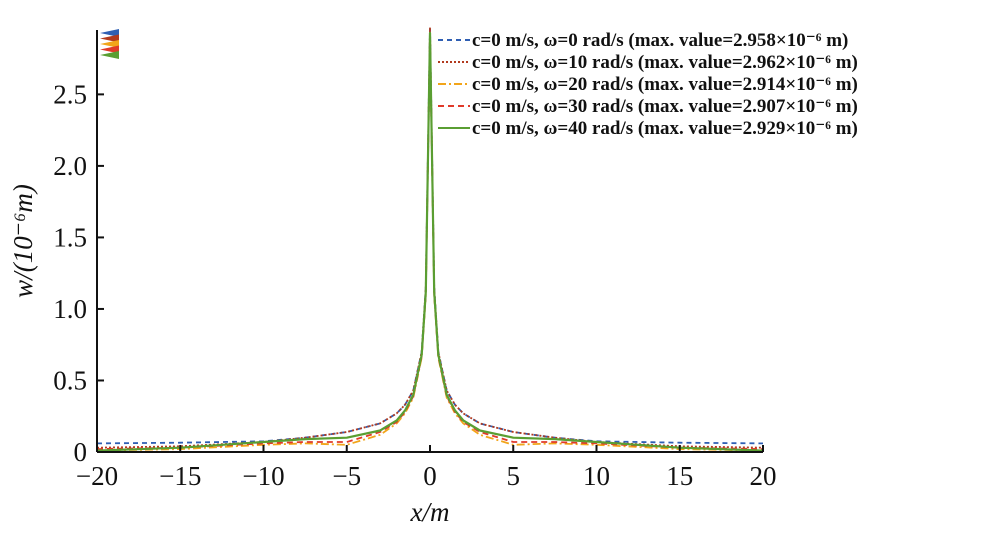 Image resolution: width=999 pixels, height=536 pixels. Describe the element at coordinates (679, 476) in the screenshot. I see `x-tick-label: 15` at that location.